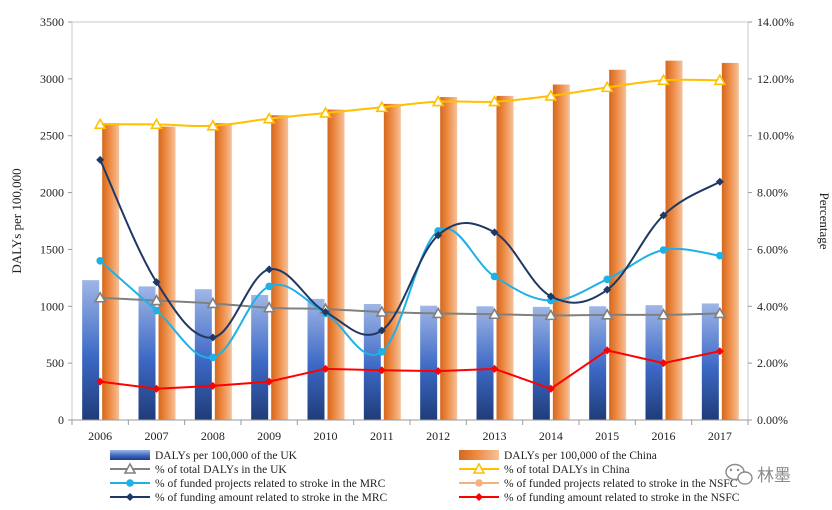 The image size is (832, 510). What do you see at coordinates (772, 249) in the screenshot?
I see `y-right-tick-label: 6.00%` at bounding box center [772, 249].